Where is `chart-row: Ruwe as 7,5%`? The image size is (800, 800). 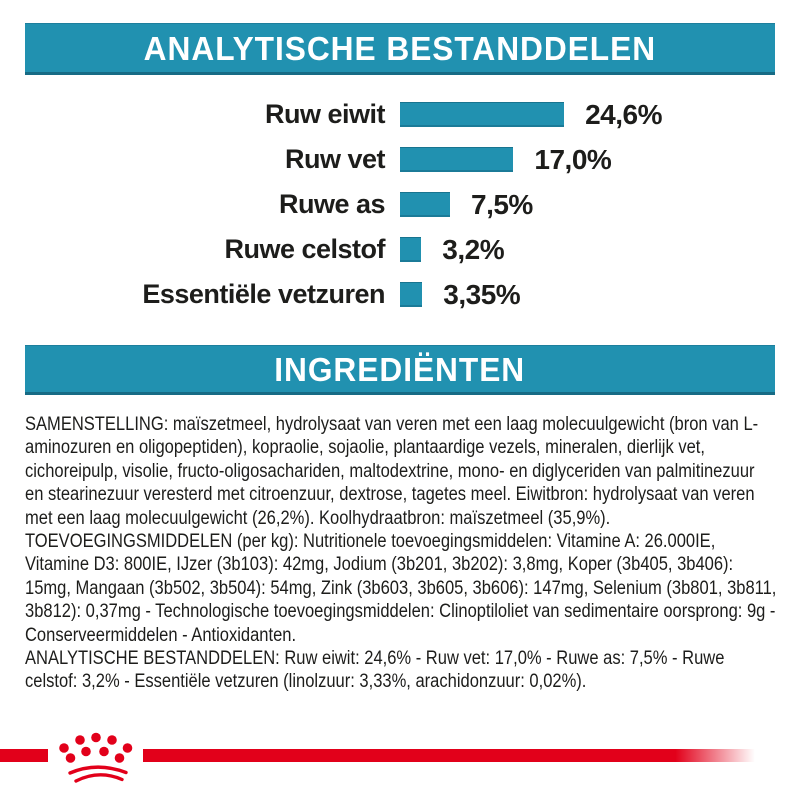
chart-row: Ruwe as 7,5% is located at coordinates (400, 204).